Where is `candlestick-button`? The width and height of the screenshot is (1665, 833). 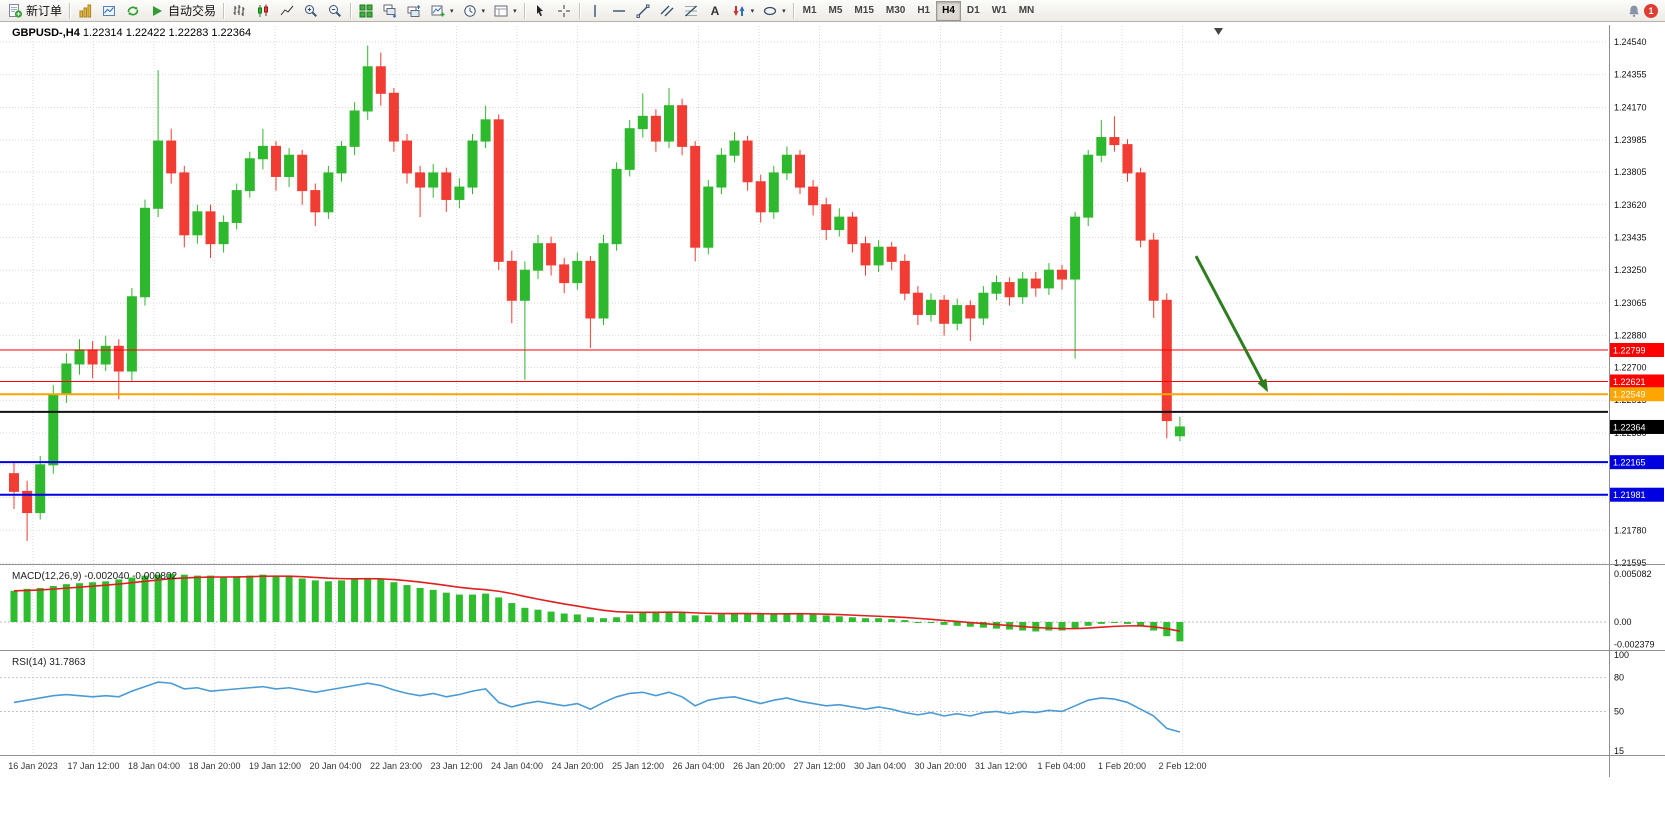
candlestick-button is located at coordinates (263, 11).